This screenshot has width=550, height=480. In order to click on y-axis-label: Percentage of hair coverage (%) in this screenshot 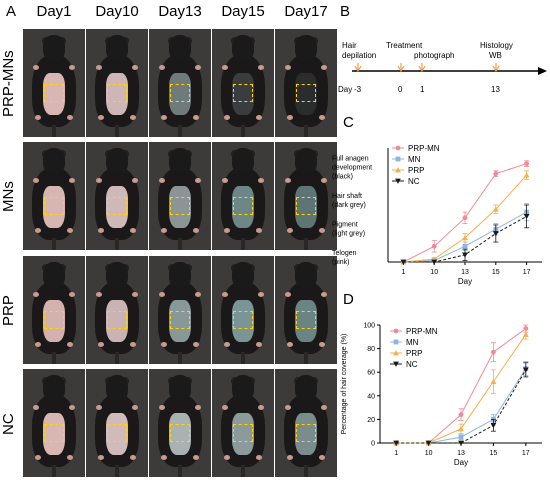, I will do `click(344, 384)`.